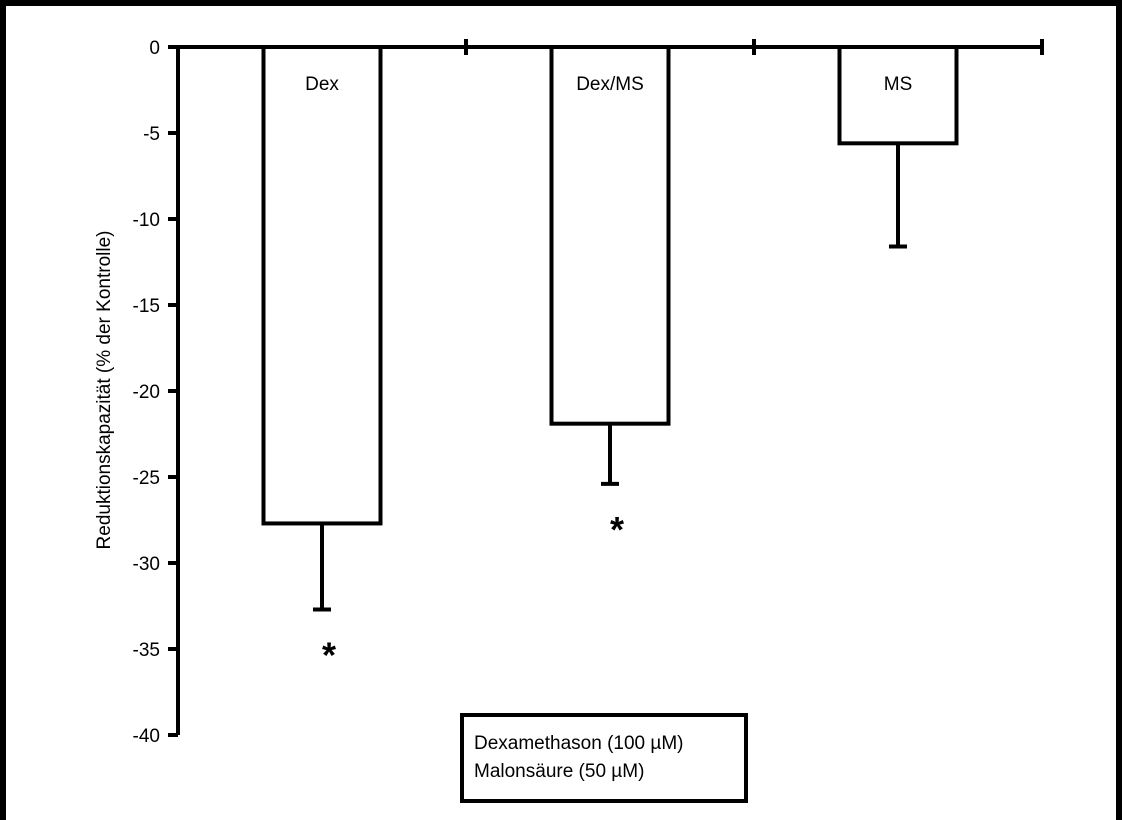  I want to click on legend-box: Dexamethason (100 µM) Malonsäure (50 µM), so click(604, 758).